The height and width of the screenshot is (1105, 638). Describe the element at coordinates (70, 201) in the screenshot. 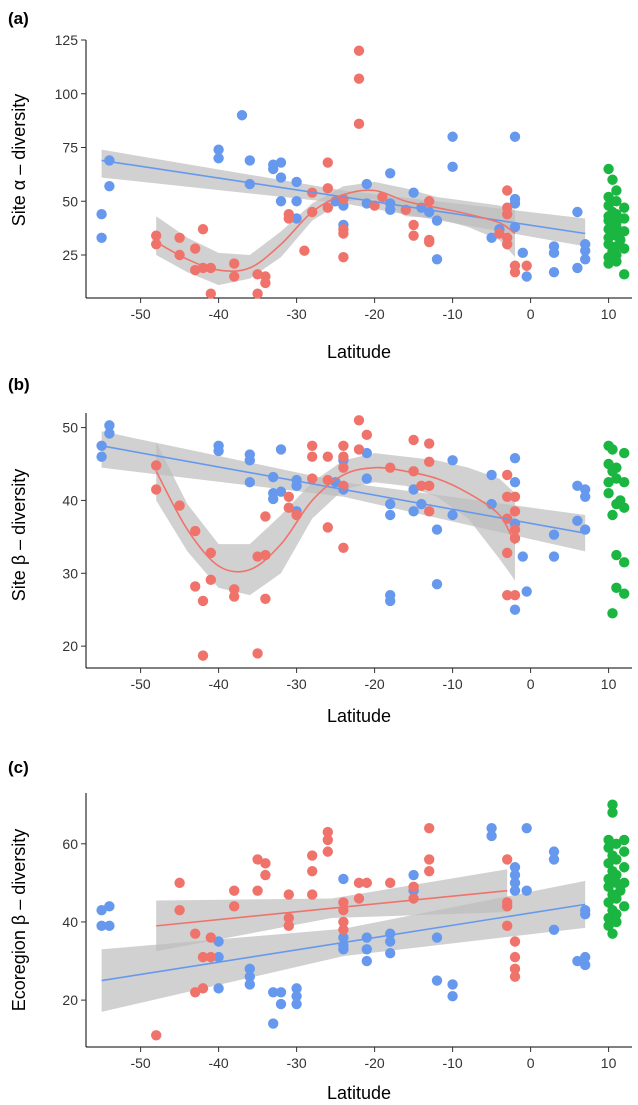

I see `y-tick-label: 50` at that location.